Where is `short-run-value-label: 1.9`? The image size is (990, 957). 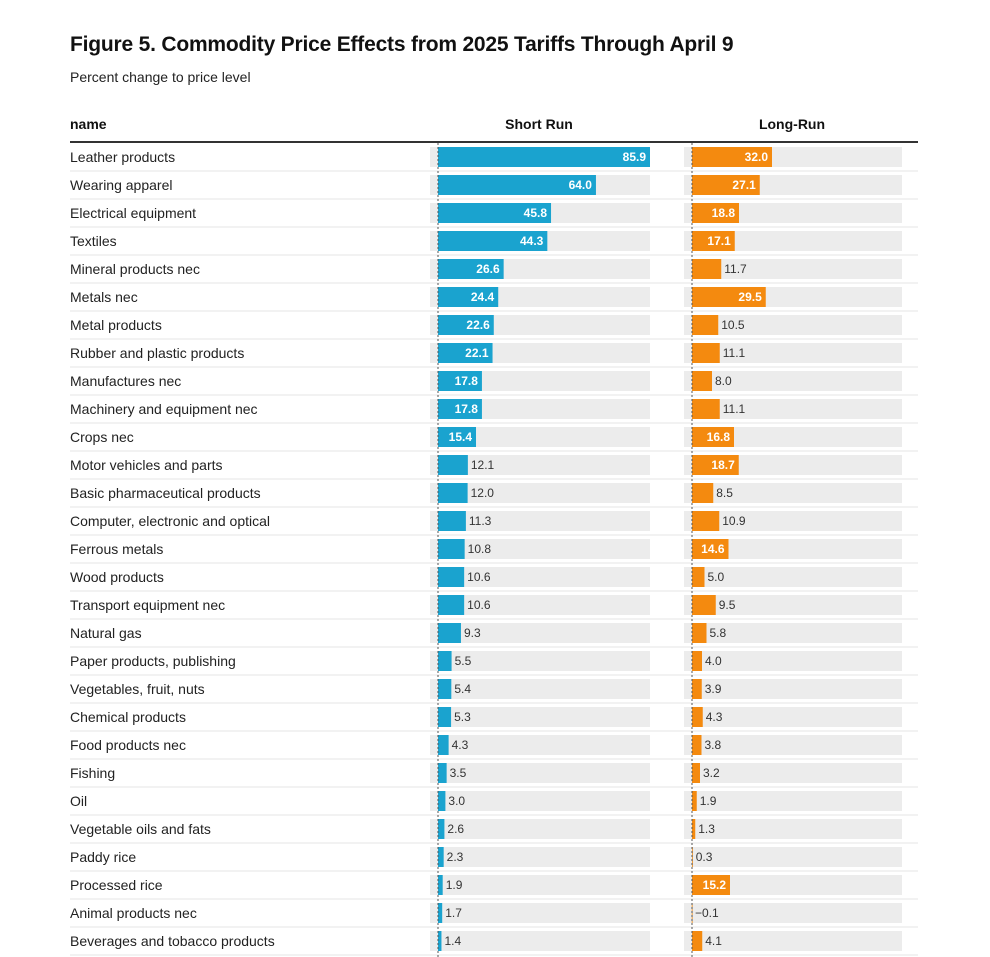
short-run-value-label: 1.9 is located at coordinates (454, 885).